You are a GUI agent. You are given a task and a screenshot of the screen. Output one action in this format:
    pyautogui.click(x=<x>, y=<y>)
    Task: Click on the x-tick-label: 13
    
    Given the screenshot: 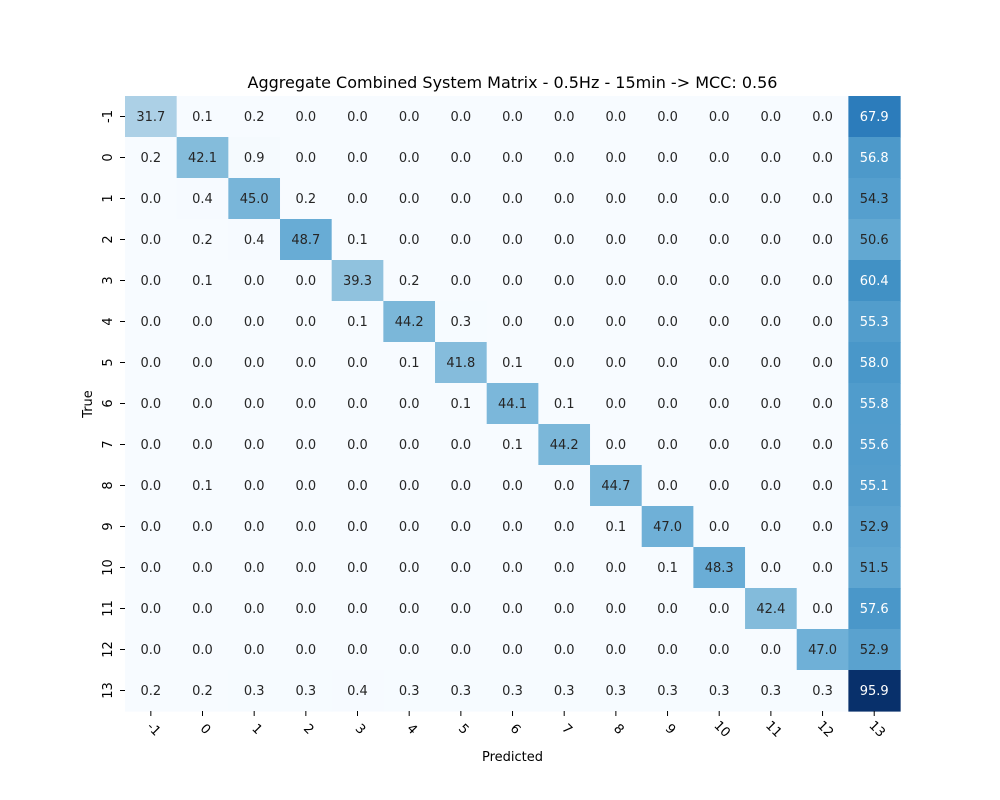 What is the action you would take?
    pyautogui.click(x=877, y=729)
    